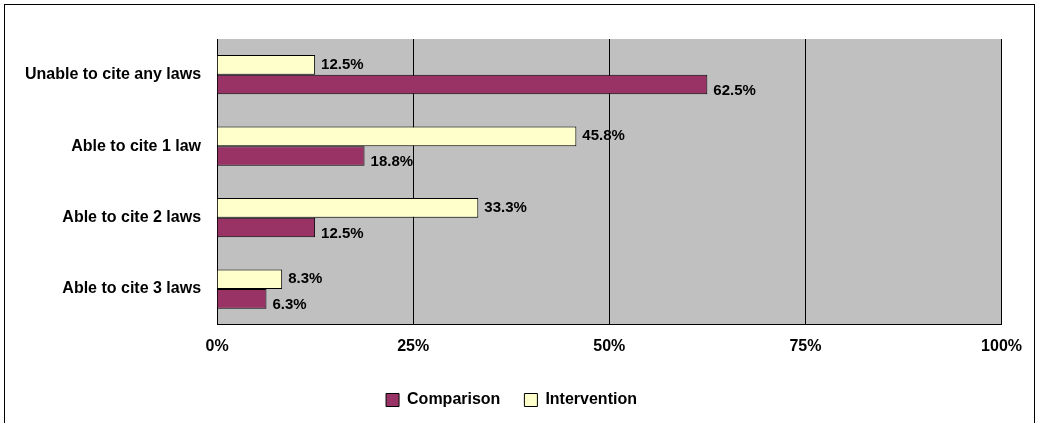 The width and height of the screenshot is (1037, 423). What do you see at coordinates (591, 399) in the screenshot?
I see `legend-label: Intervention` at bounding box center [591, 399].